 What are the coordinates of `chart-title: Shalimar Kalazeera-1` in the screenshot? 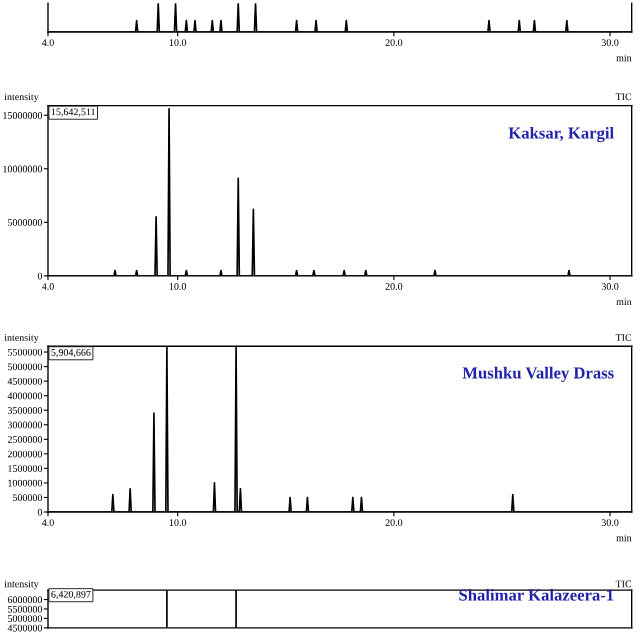 It's located at (536, 594).